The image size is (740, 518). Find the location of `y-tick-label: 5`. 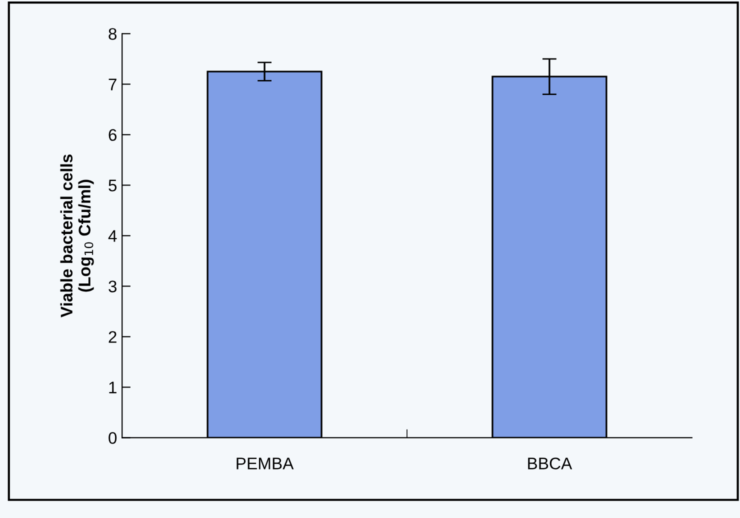

y-tick-label: 5 is located at coordinates (112, 186).